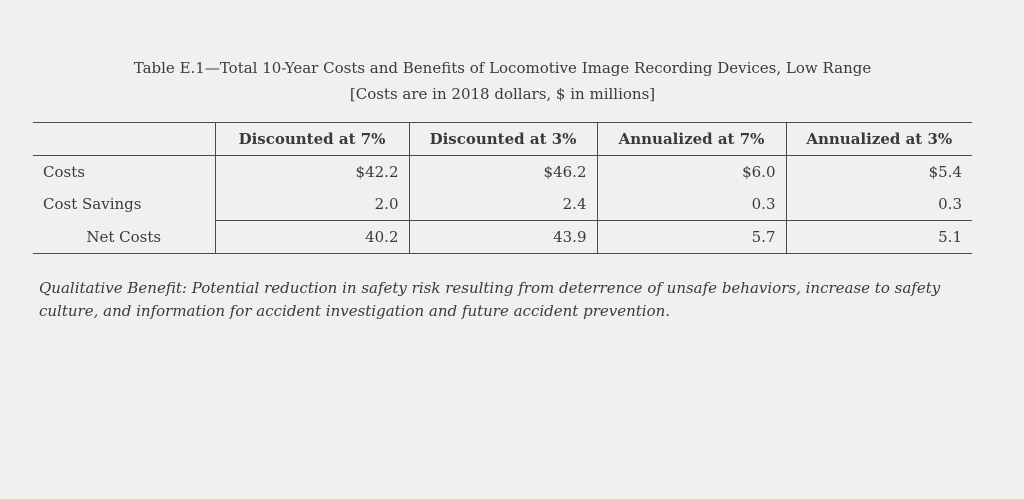 Image resolution: width=1024 pixels, height=499 pixels. I want to click on table-cell: 2.0, so click(311, 204).